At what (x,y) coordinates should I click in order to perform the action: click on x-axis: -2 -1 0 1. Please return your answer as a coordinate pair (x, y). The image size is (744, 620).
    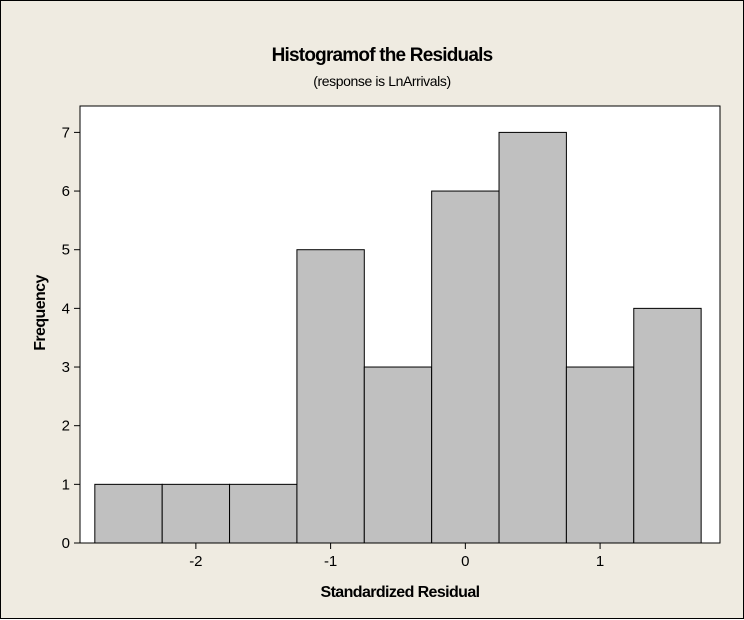
    Looking at the image, I should click on (396, 556).